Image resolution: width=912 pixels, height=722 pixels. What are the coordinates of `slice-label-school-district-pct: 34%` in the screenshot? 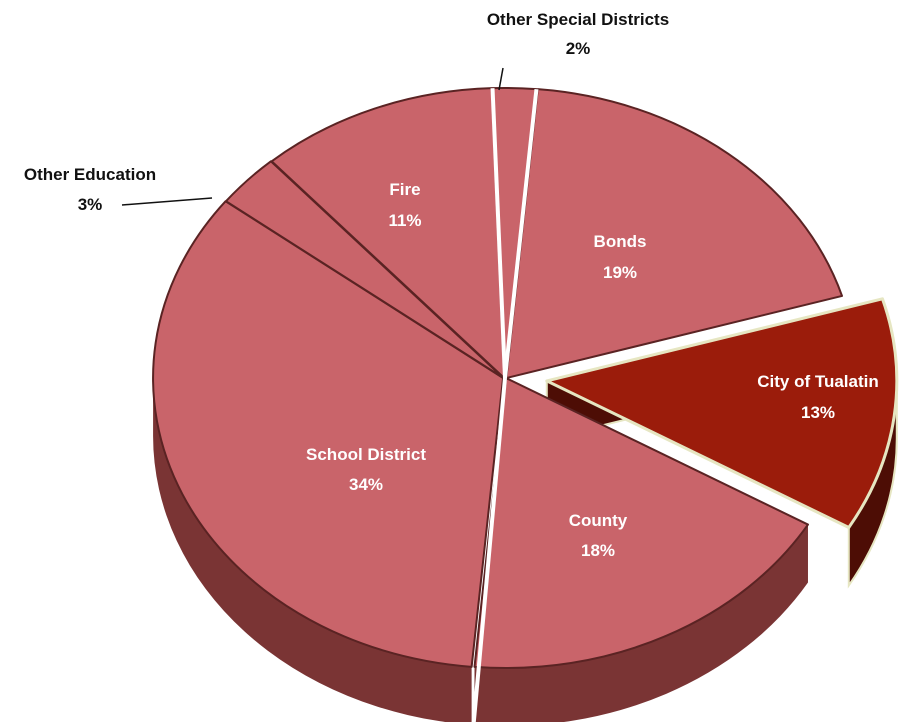 It's located at (366, 484).